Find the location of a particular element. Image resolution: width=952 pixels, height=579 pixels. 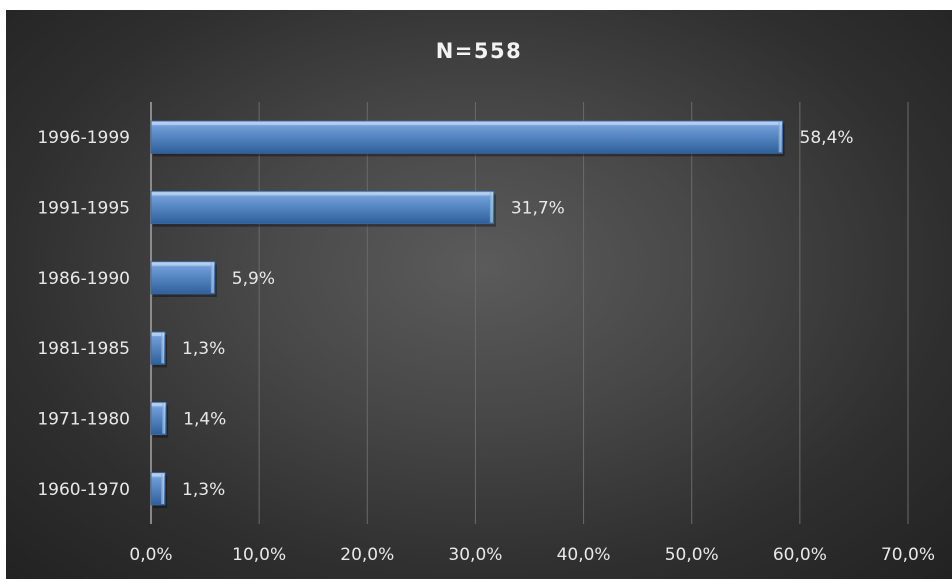

x-tick-label: 20,0% is located at coordinates (367, 555).